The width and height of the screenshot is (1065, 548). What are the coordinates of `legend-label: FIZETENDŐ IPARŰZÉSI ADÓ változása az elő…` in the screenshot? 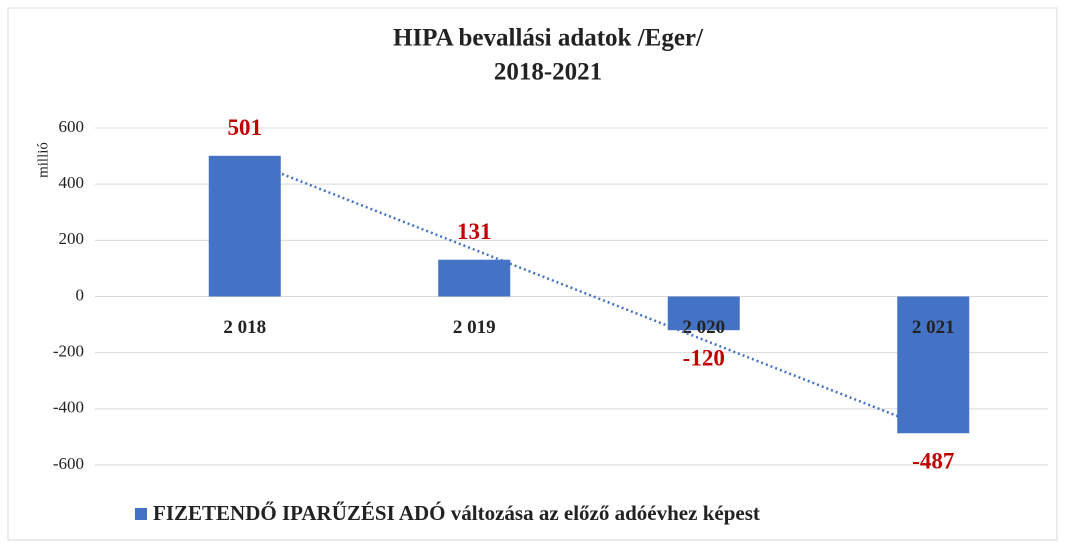 It's located at (456, 513).